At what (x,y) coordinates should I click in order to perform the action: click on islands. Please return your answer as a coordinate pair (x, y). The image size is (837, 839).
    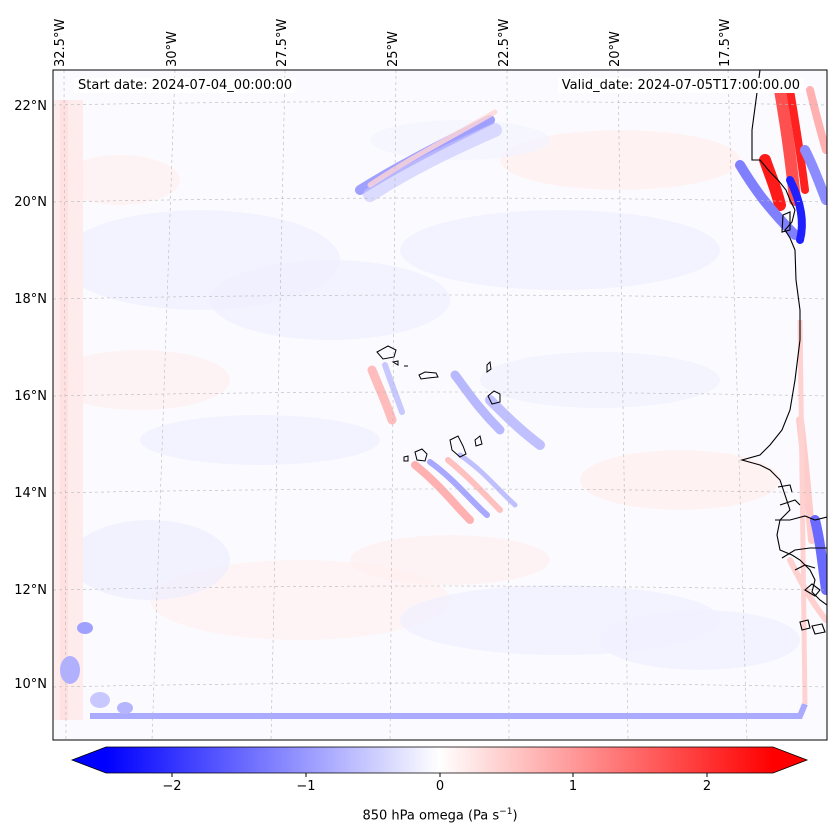
    Looking at the image, I should click on (438, 403).